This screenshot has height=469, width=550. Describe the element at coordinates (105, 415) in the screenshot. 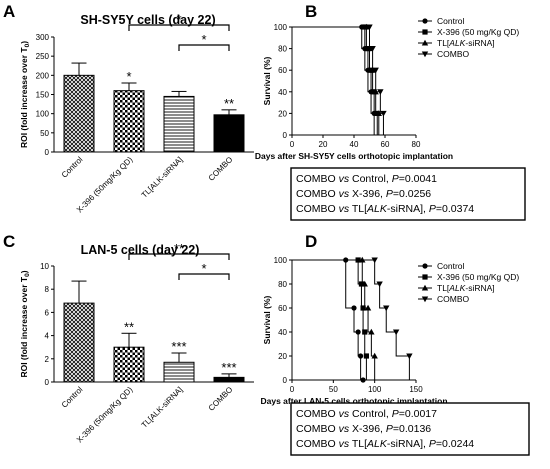

I see `x-tick-label: X-396 (50mg/Kg QD)` at that location.